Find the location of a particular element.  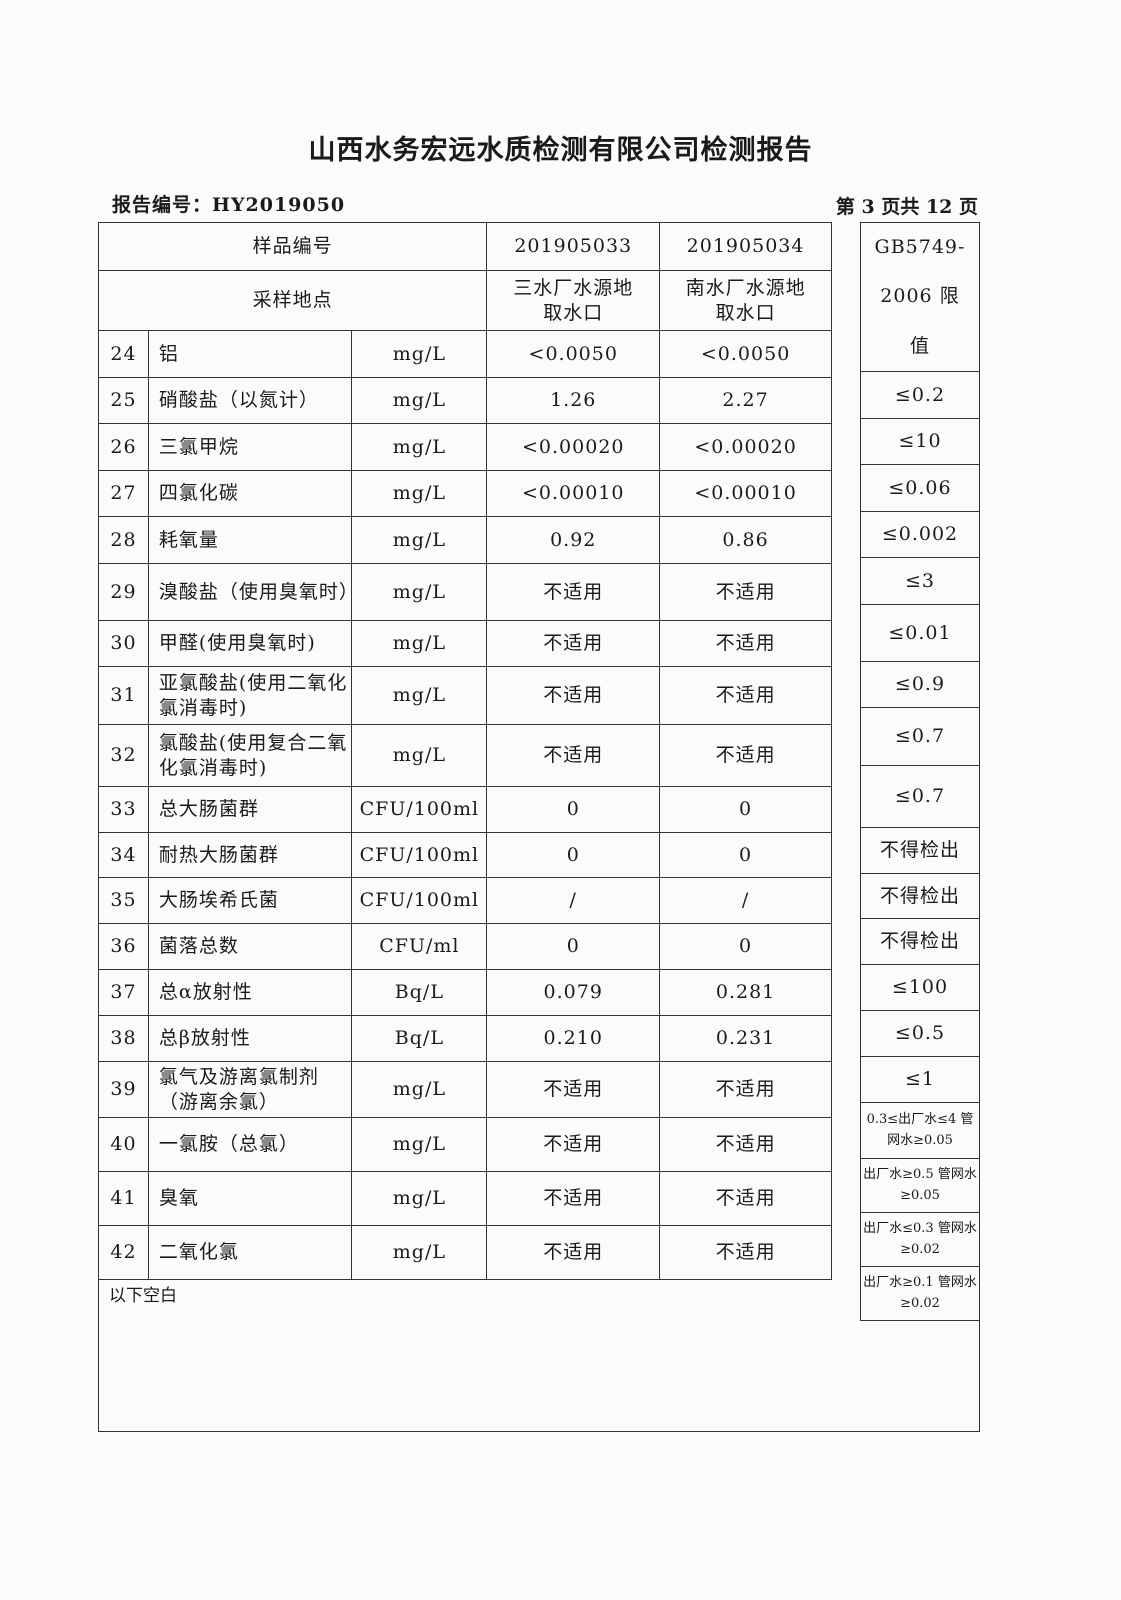

item-name: 甲醛(使用臭氧时) is located at coordinates (250, 643).